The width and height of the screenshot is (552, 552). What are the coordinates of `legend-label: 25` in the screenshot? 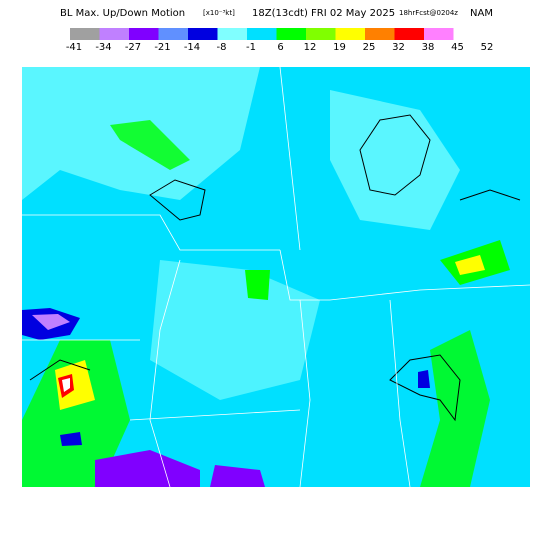 It's located at (369, 47).